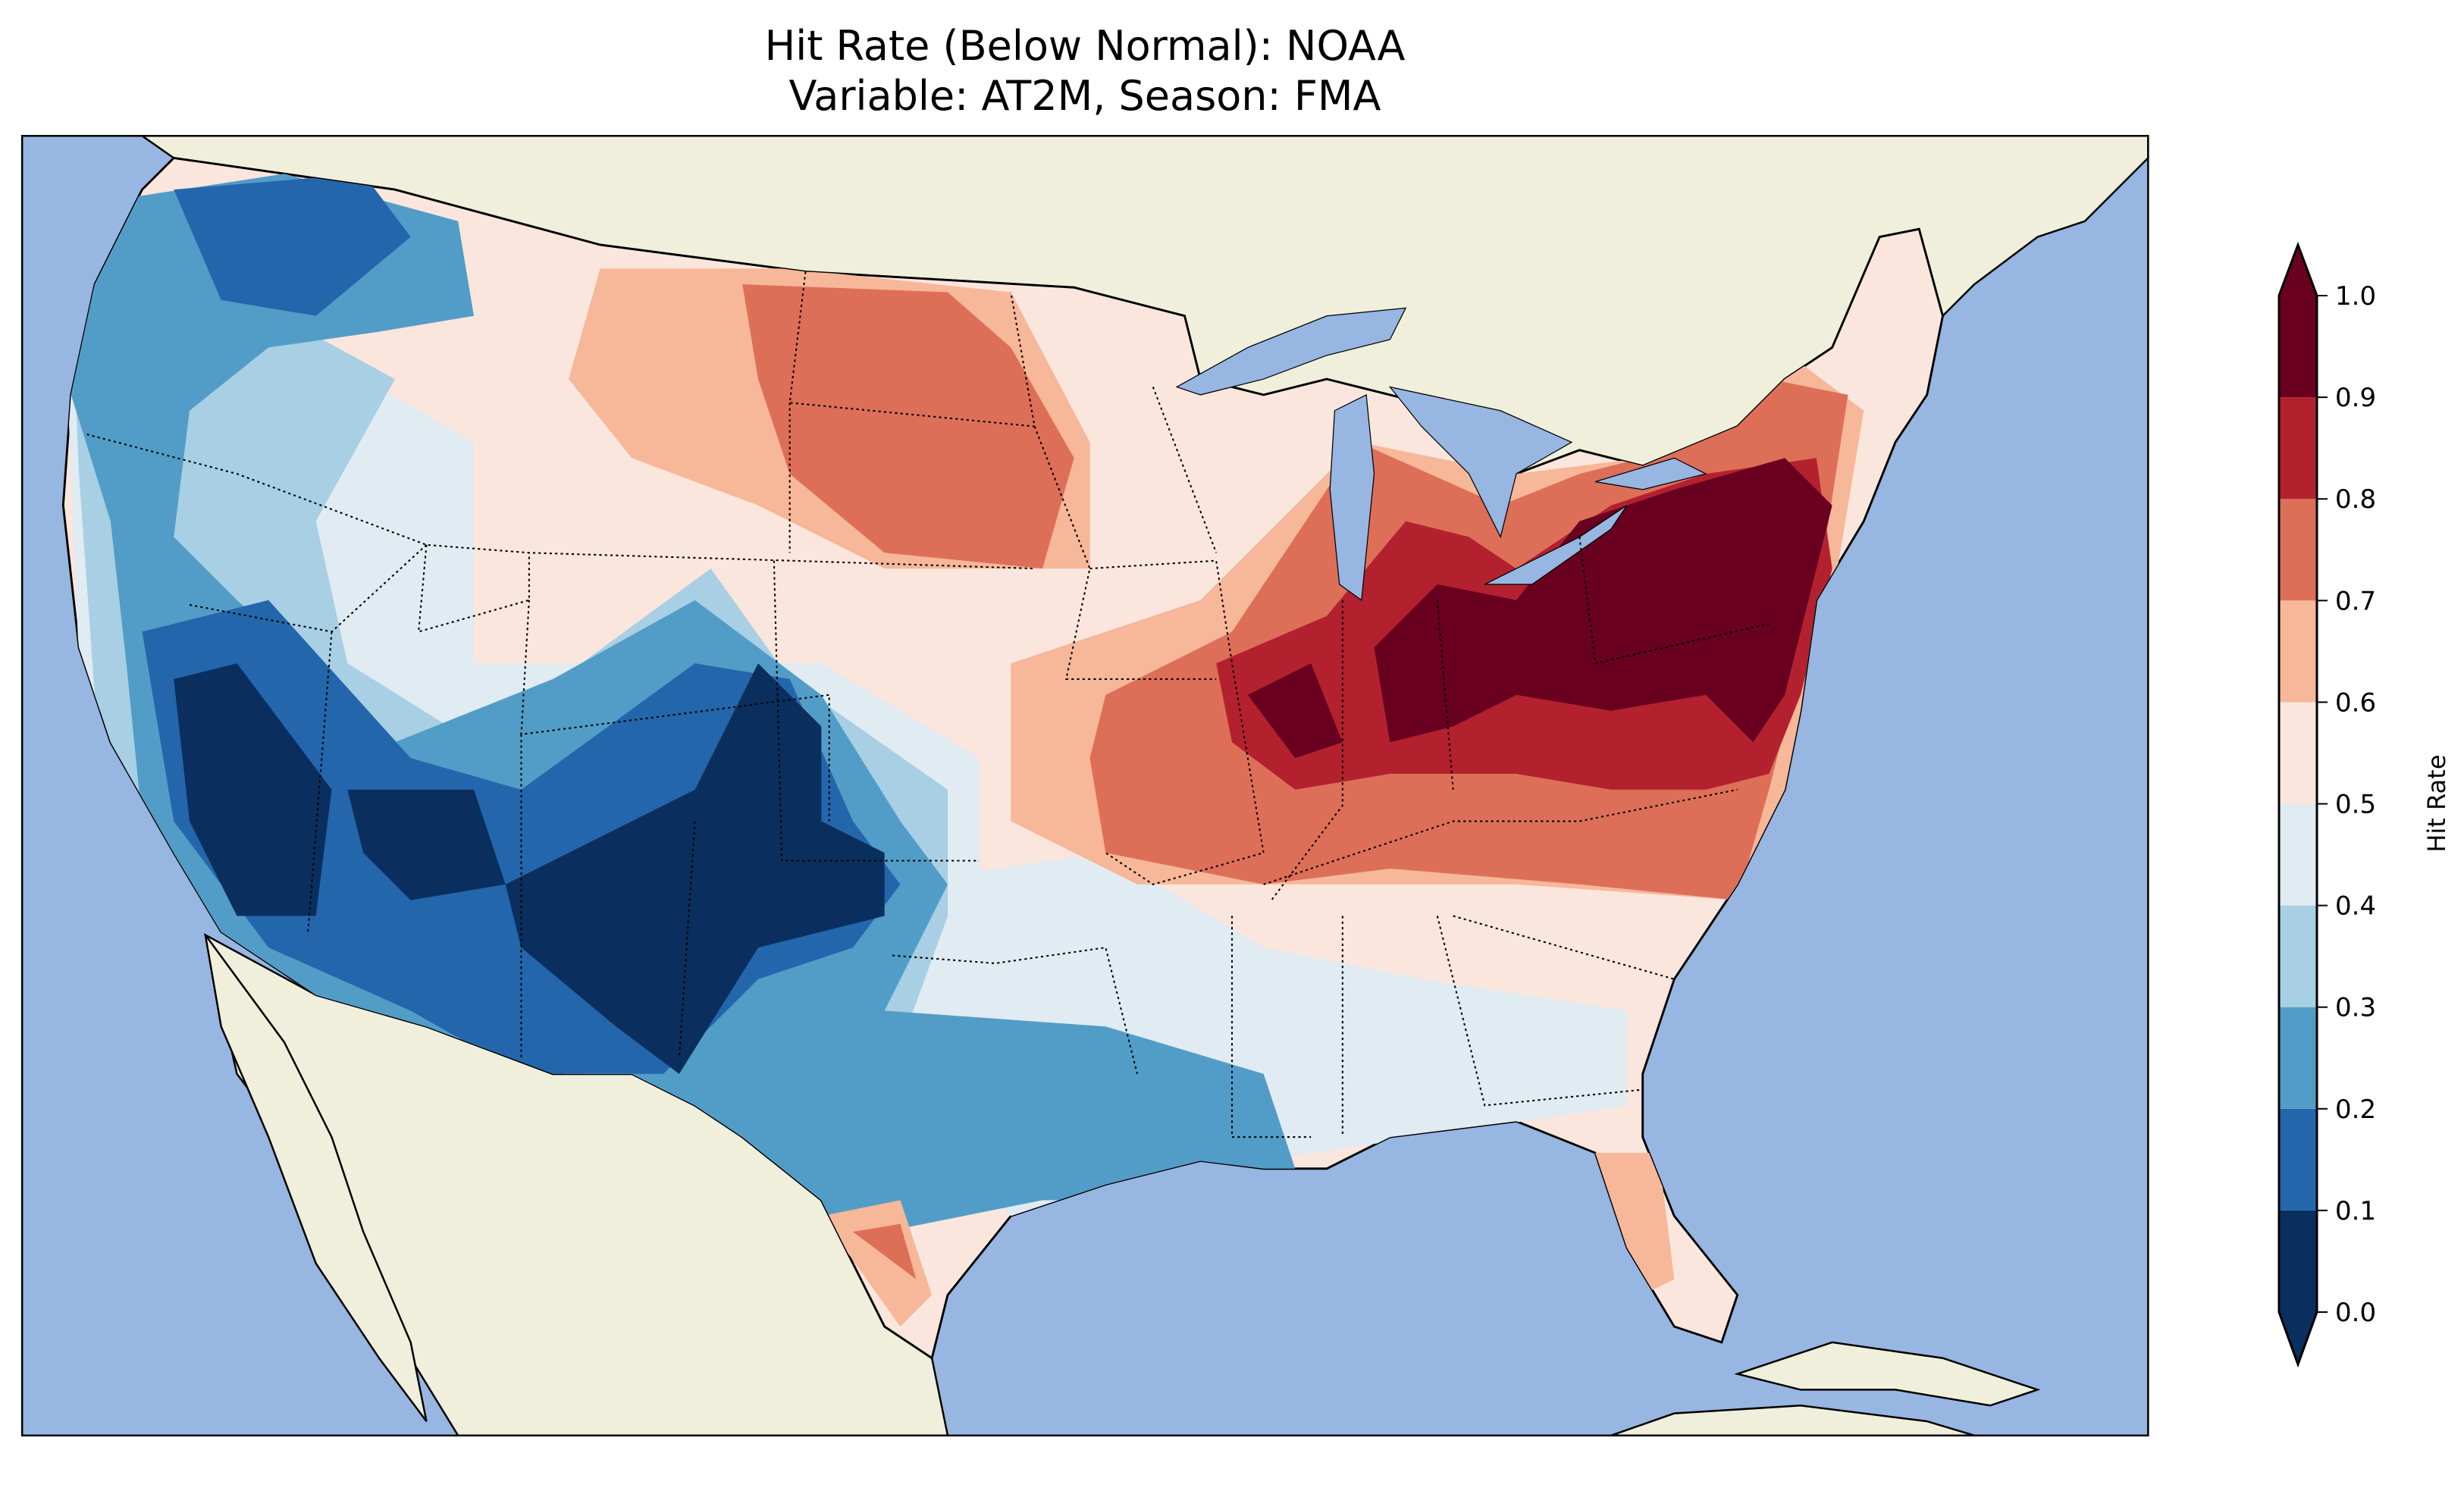 This screenshot has width=2464, height=1494. Describe the element at coordinates (2355, 499) in the screenshot. I see `colorbar-tick-label: 0.8` at that location.